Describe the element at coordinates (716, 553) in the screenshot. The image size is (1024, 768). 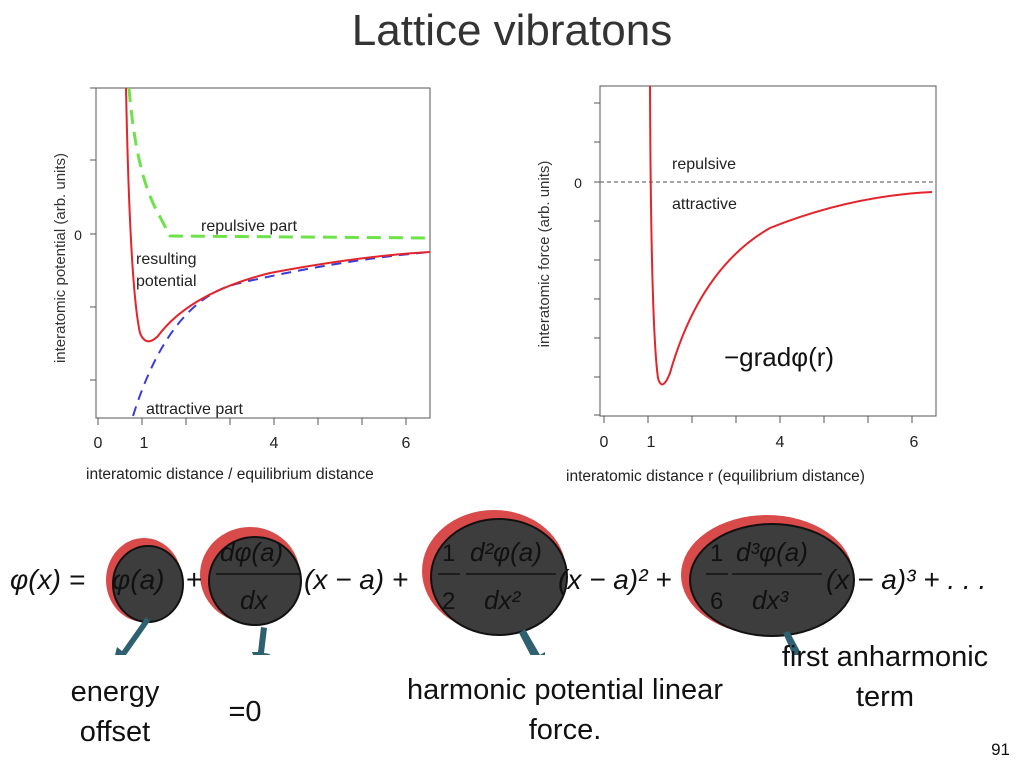
I see `eq-t3-coef-num: 1` at that location.